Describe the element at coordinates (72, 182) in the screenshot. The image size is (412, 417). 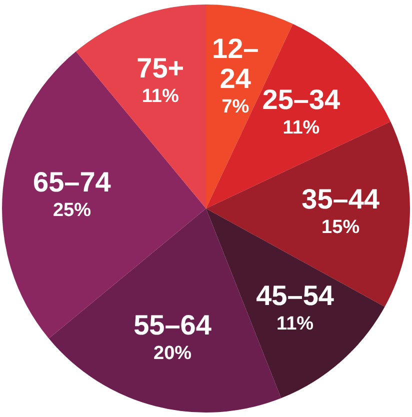
I see `slice-label: 65–74` at that location.